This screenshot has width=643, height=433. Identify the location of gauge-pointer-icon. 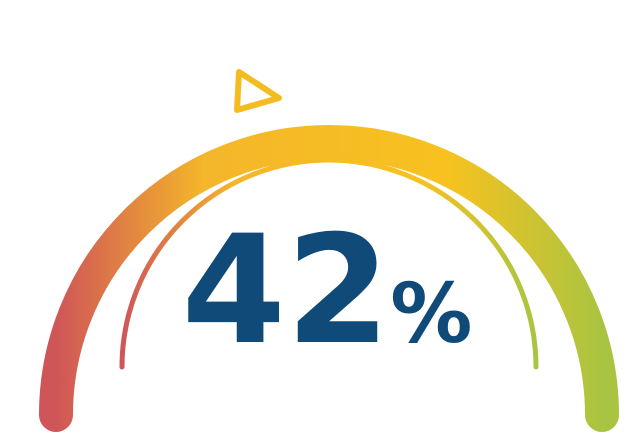
(258, 91).